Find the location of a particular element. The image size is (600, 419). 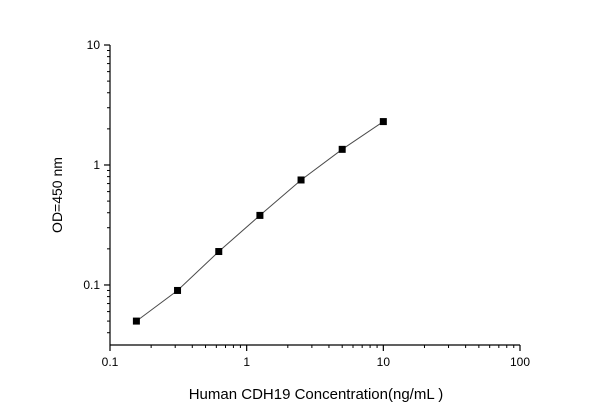

x-tick-label: 100 is located at coordinates (520, 362).